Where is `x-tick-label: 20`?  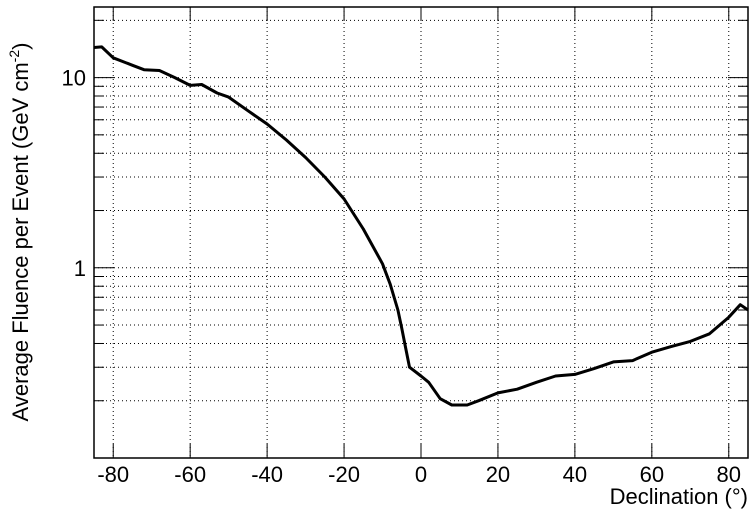
x-tick-label: 20 is located at coordinates (498, 474).